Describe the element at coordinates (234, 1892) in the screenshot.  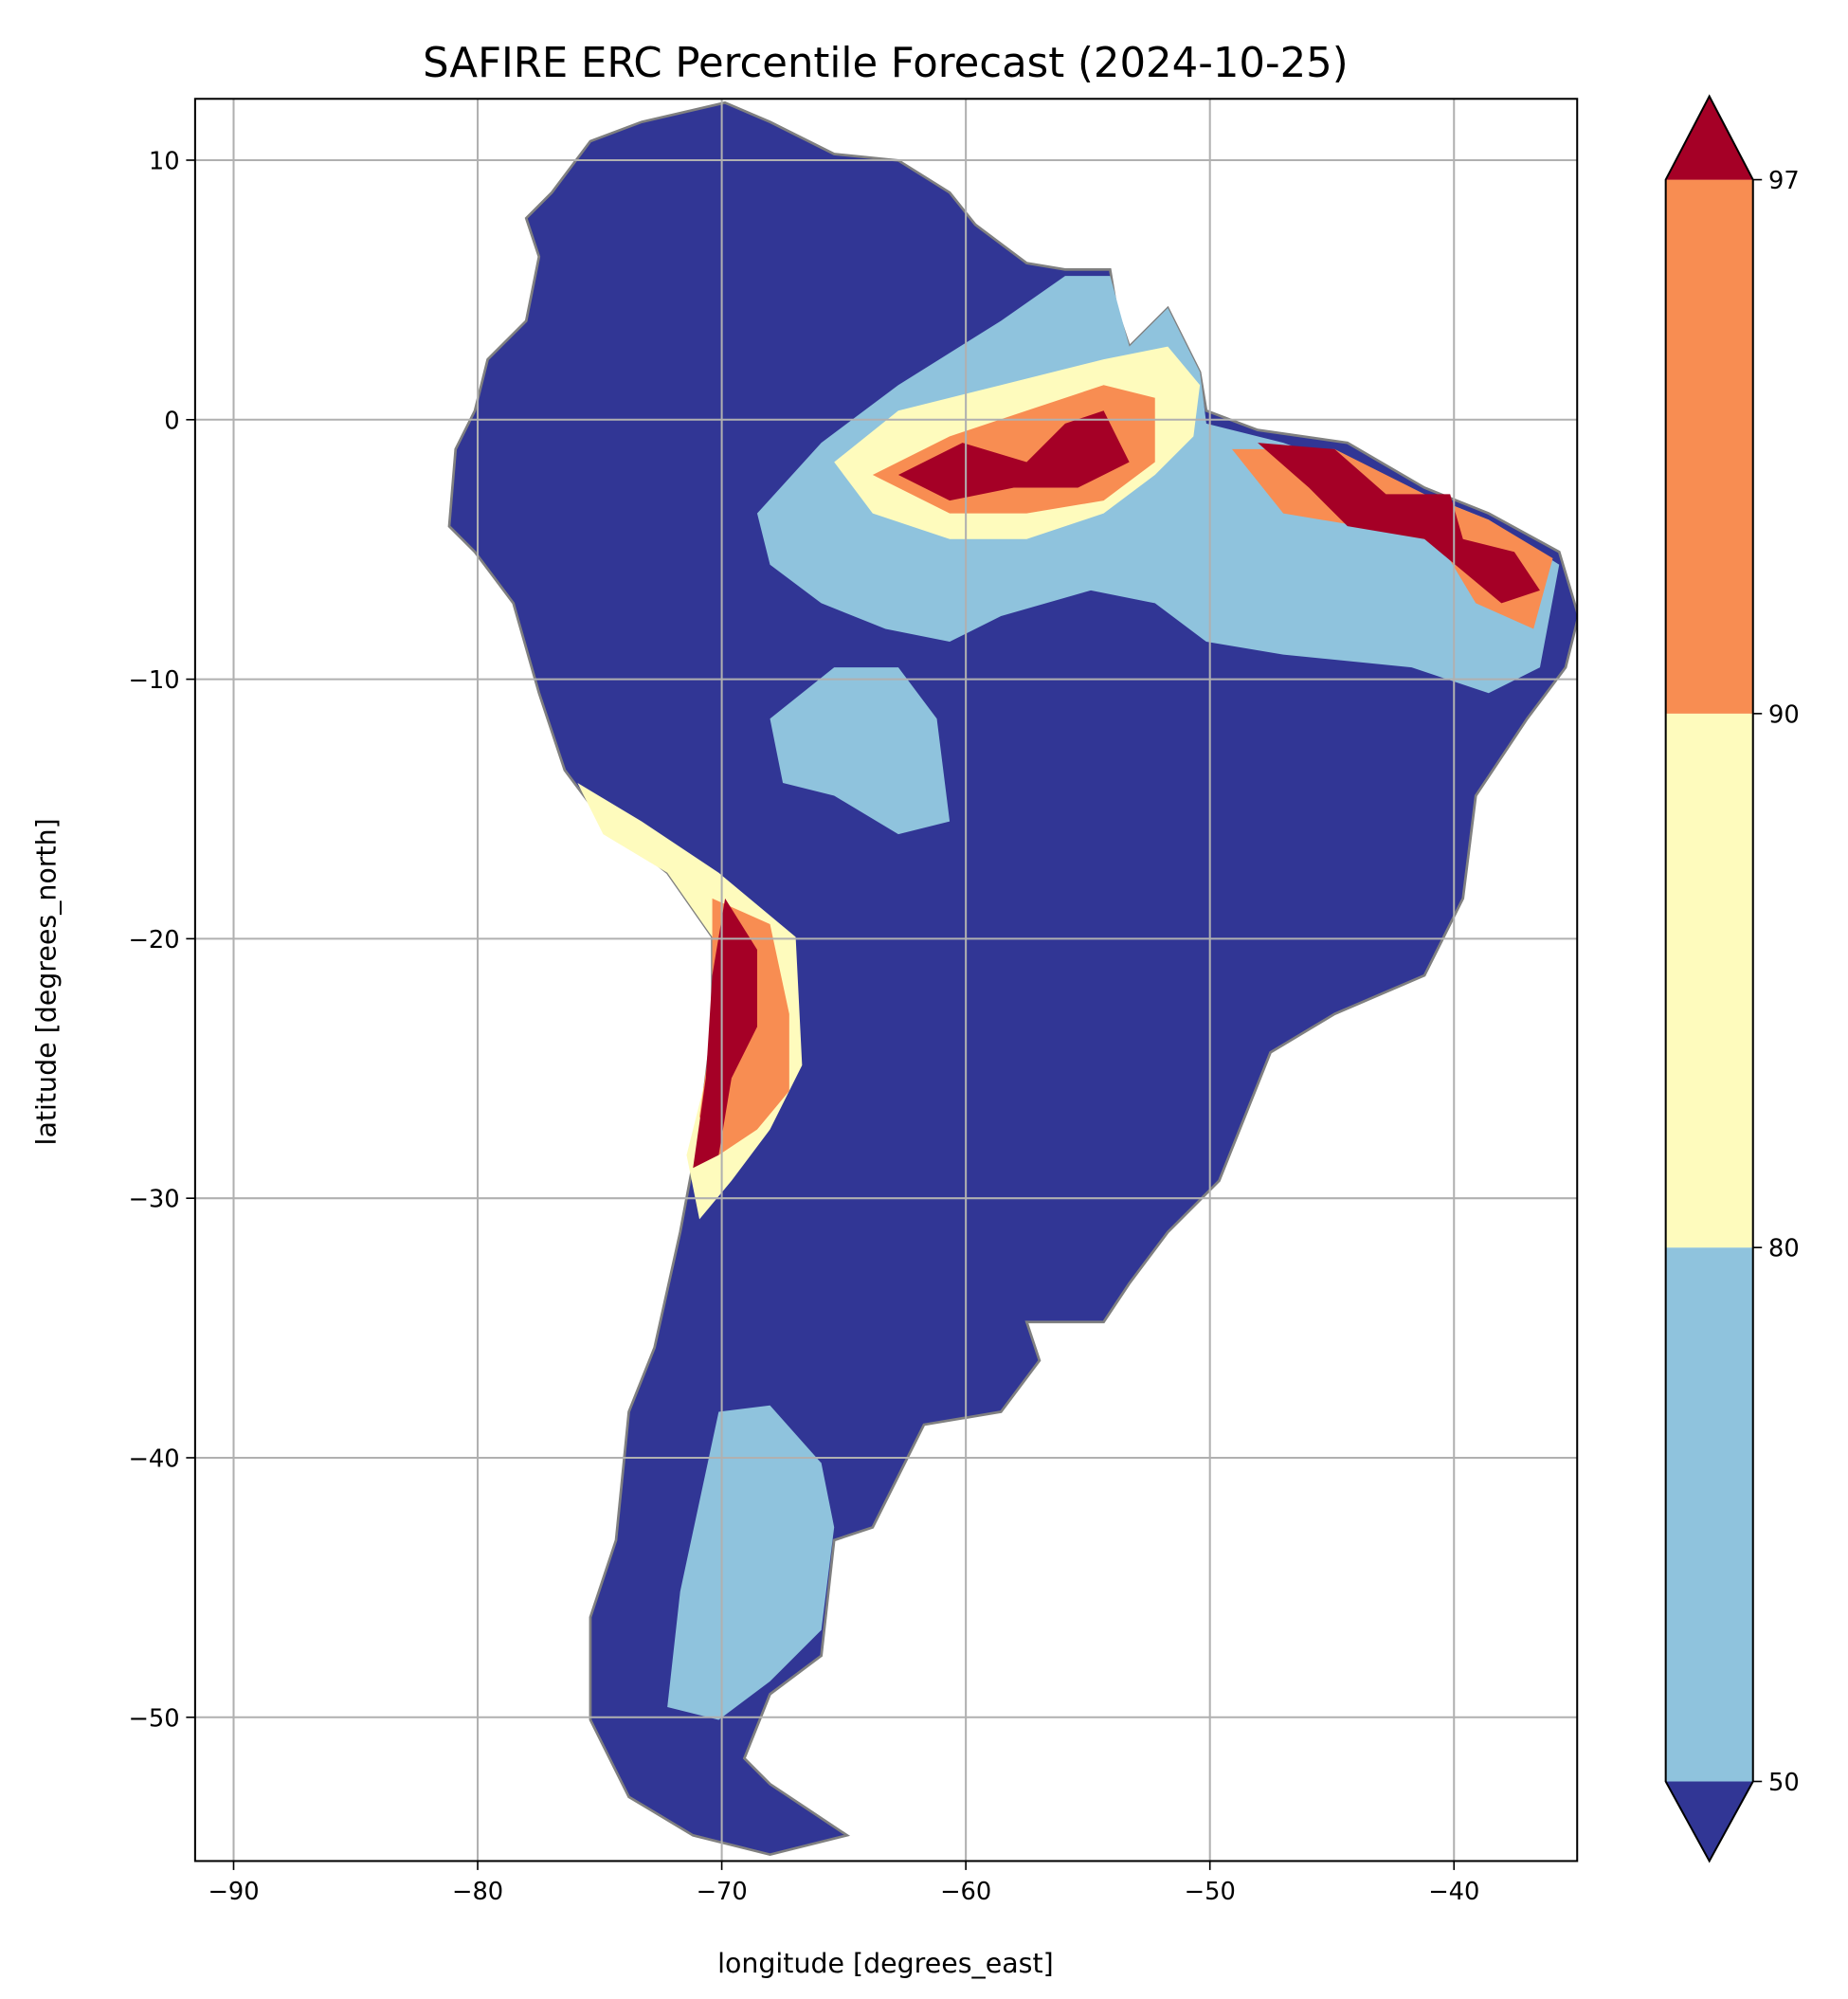
I see `x-tick-label: −90` at that location.